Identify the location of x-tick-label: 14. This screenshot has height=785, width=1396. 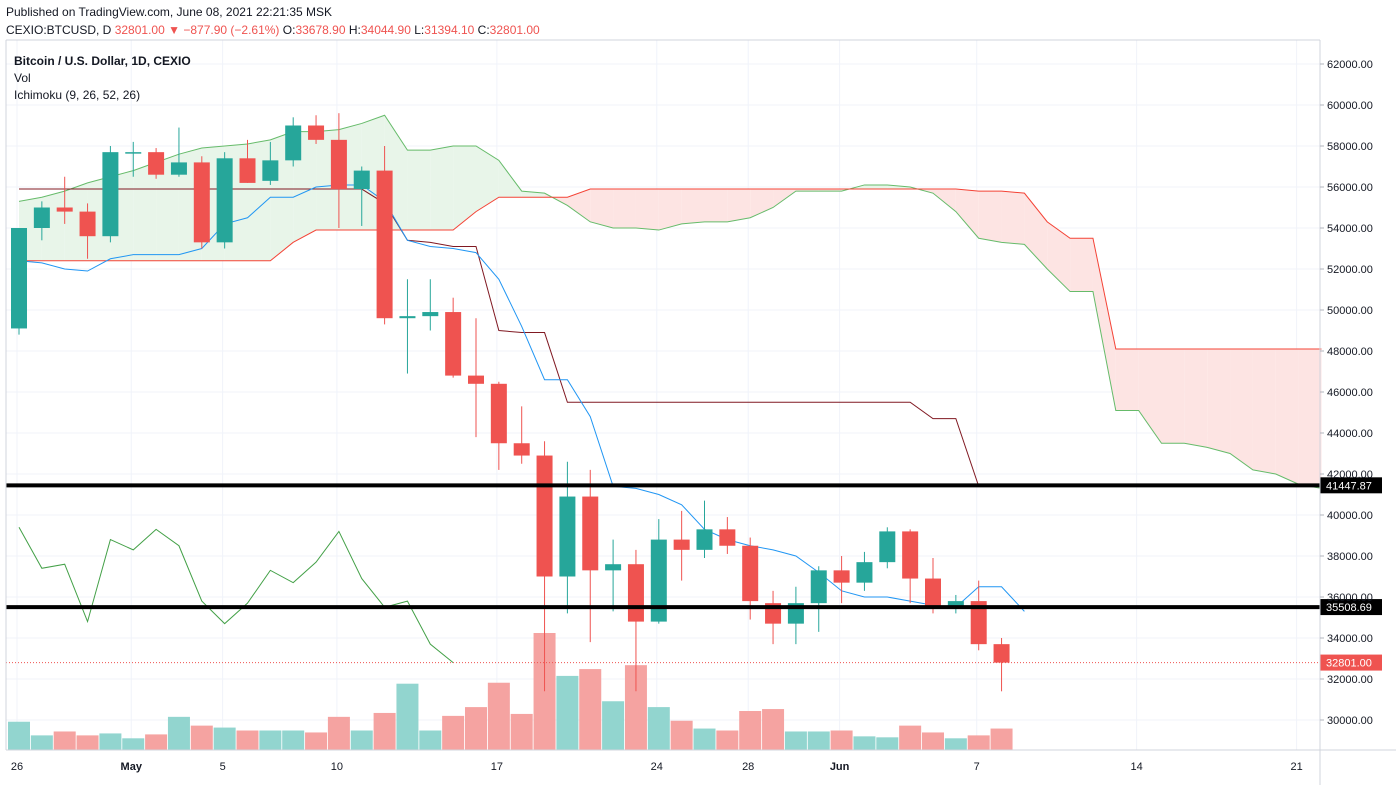
(1137, 767).